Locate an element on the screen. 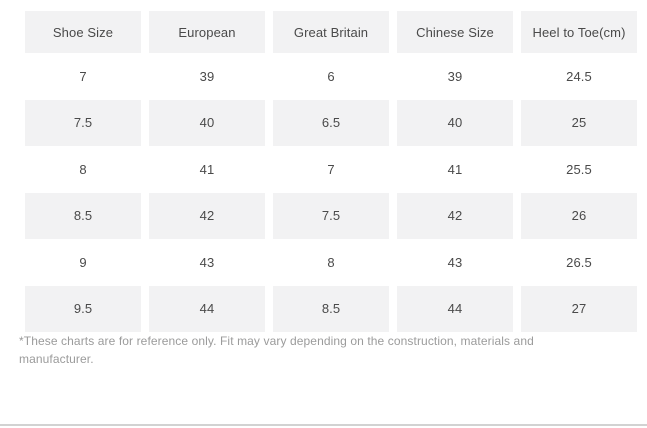  table-cell: 26 is located at coordinates (579, 215).